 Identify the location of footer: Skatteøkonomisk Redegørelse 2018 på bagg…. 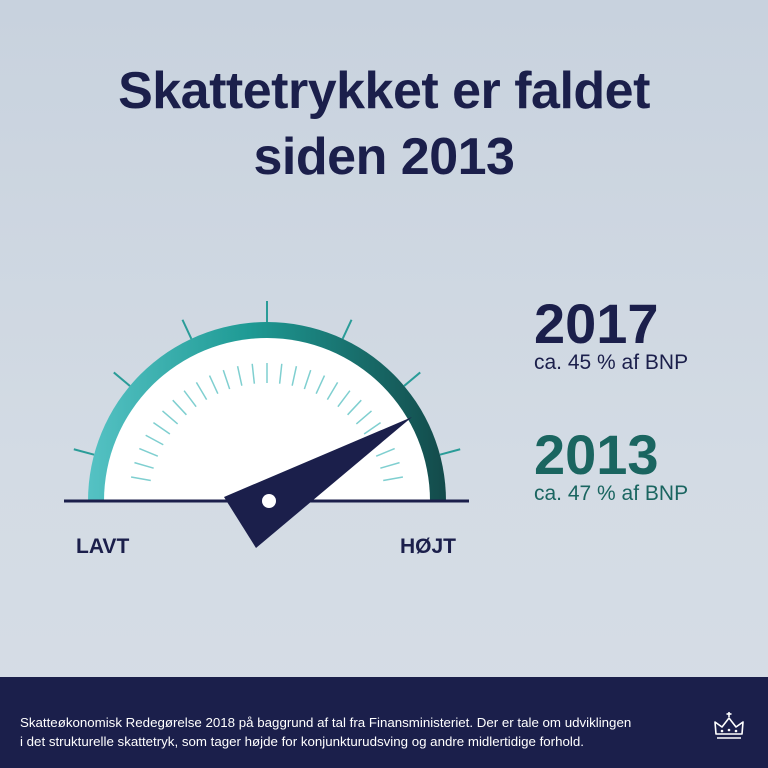
(384, 722).